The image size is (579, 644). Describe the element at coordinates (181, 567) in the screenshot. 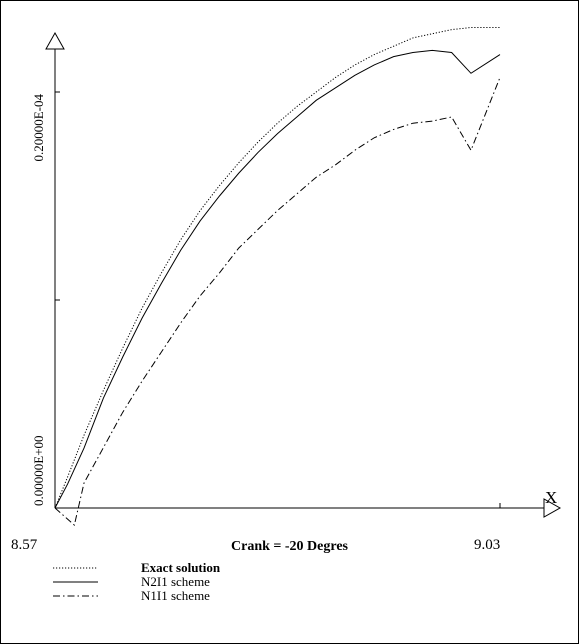

I see `legend-label-1: Exact solution` at that location.